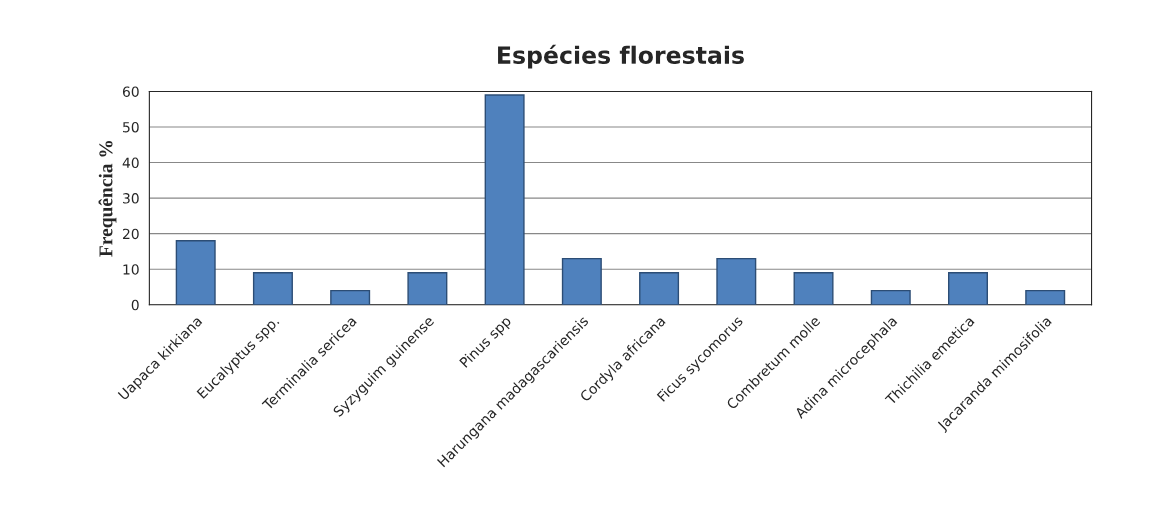 This screenshot has height=508, width=1149. What do you see at coordinates (130, 234) in the screenshot?
I see `y-tick-label: 20` at bounding box center [130, 234].